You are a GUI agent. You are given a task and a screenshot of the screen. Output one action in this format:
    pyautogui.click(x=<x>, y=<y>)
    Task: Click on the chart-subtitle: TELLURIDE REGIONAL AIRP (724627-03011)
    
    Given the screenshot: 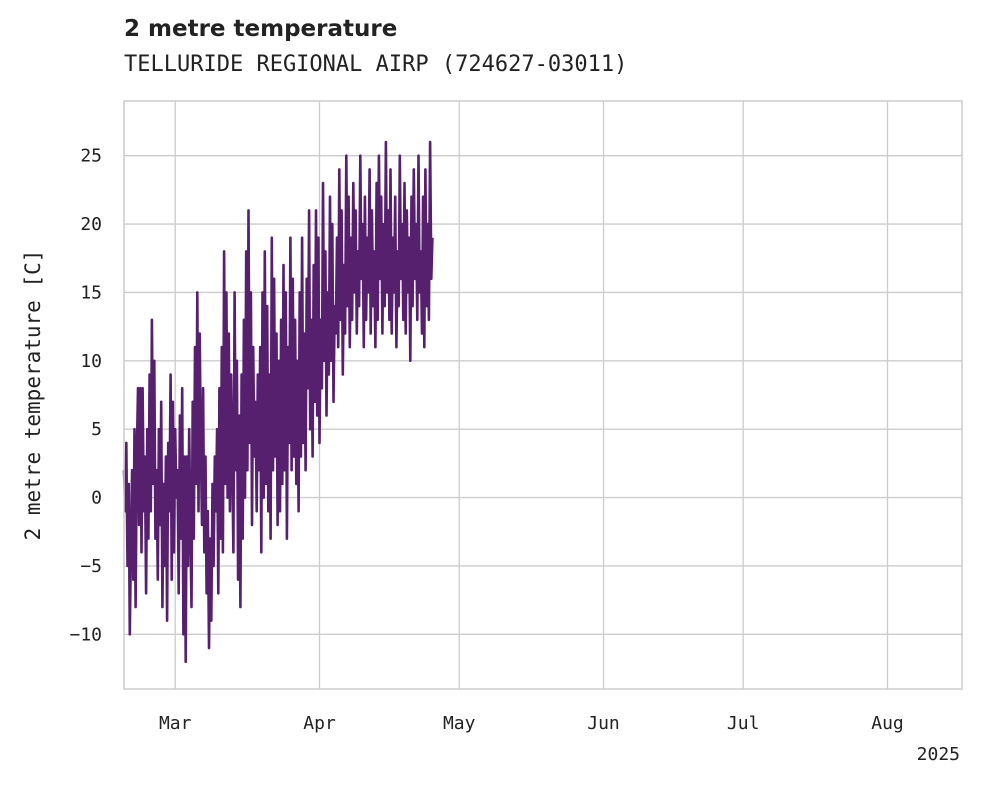 What is the action you would take?
    pyautogui.click(x=376, y=64)
    